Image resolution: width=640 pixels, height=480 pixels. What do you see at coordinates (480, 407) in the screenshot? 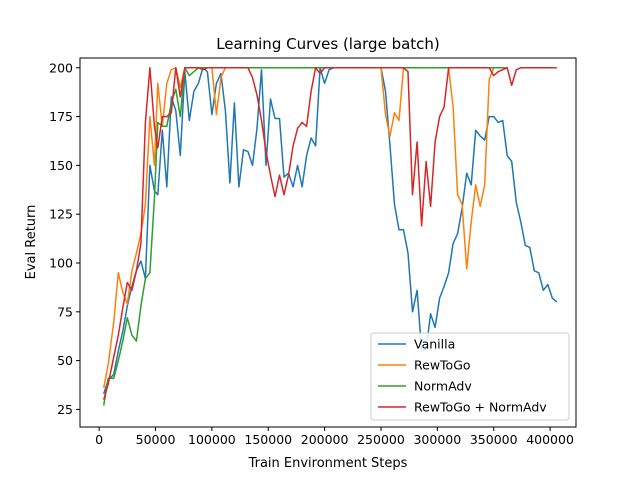
I see `legend-label: RewToGo + NormAdv` at bounding box center [480, 407].